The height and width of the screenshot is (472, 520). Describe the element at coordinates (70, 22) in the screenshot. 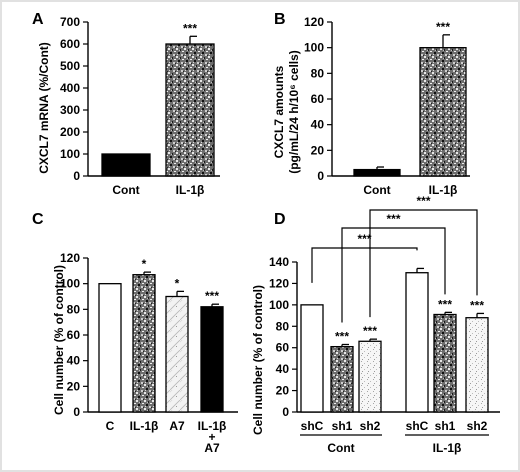

I see `y-tick-label: 700` at that location.